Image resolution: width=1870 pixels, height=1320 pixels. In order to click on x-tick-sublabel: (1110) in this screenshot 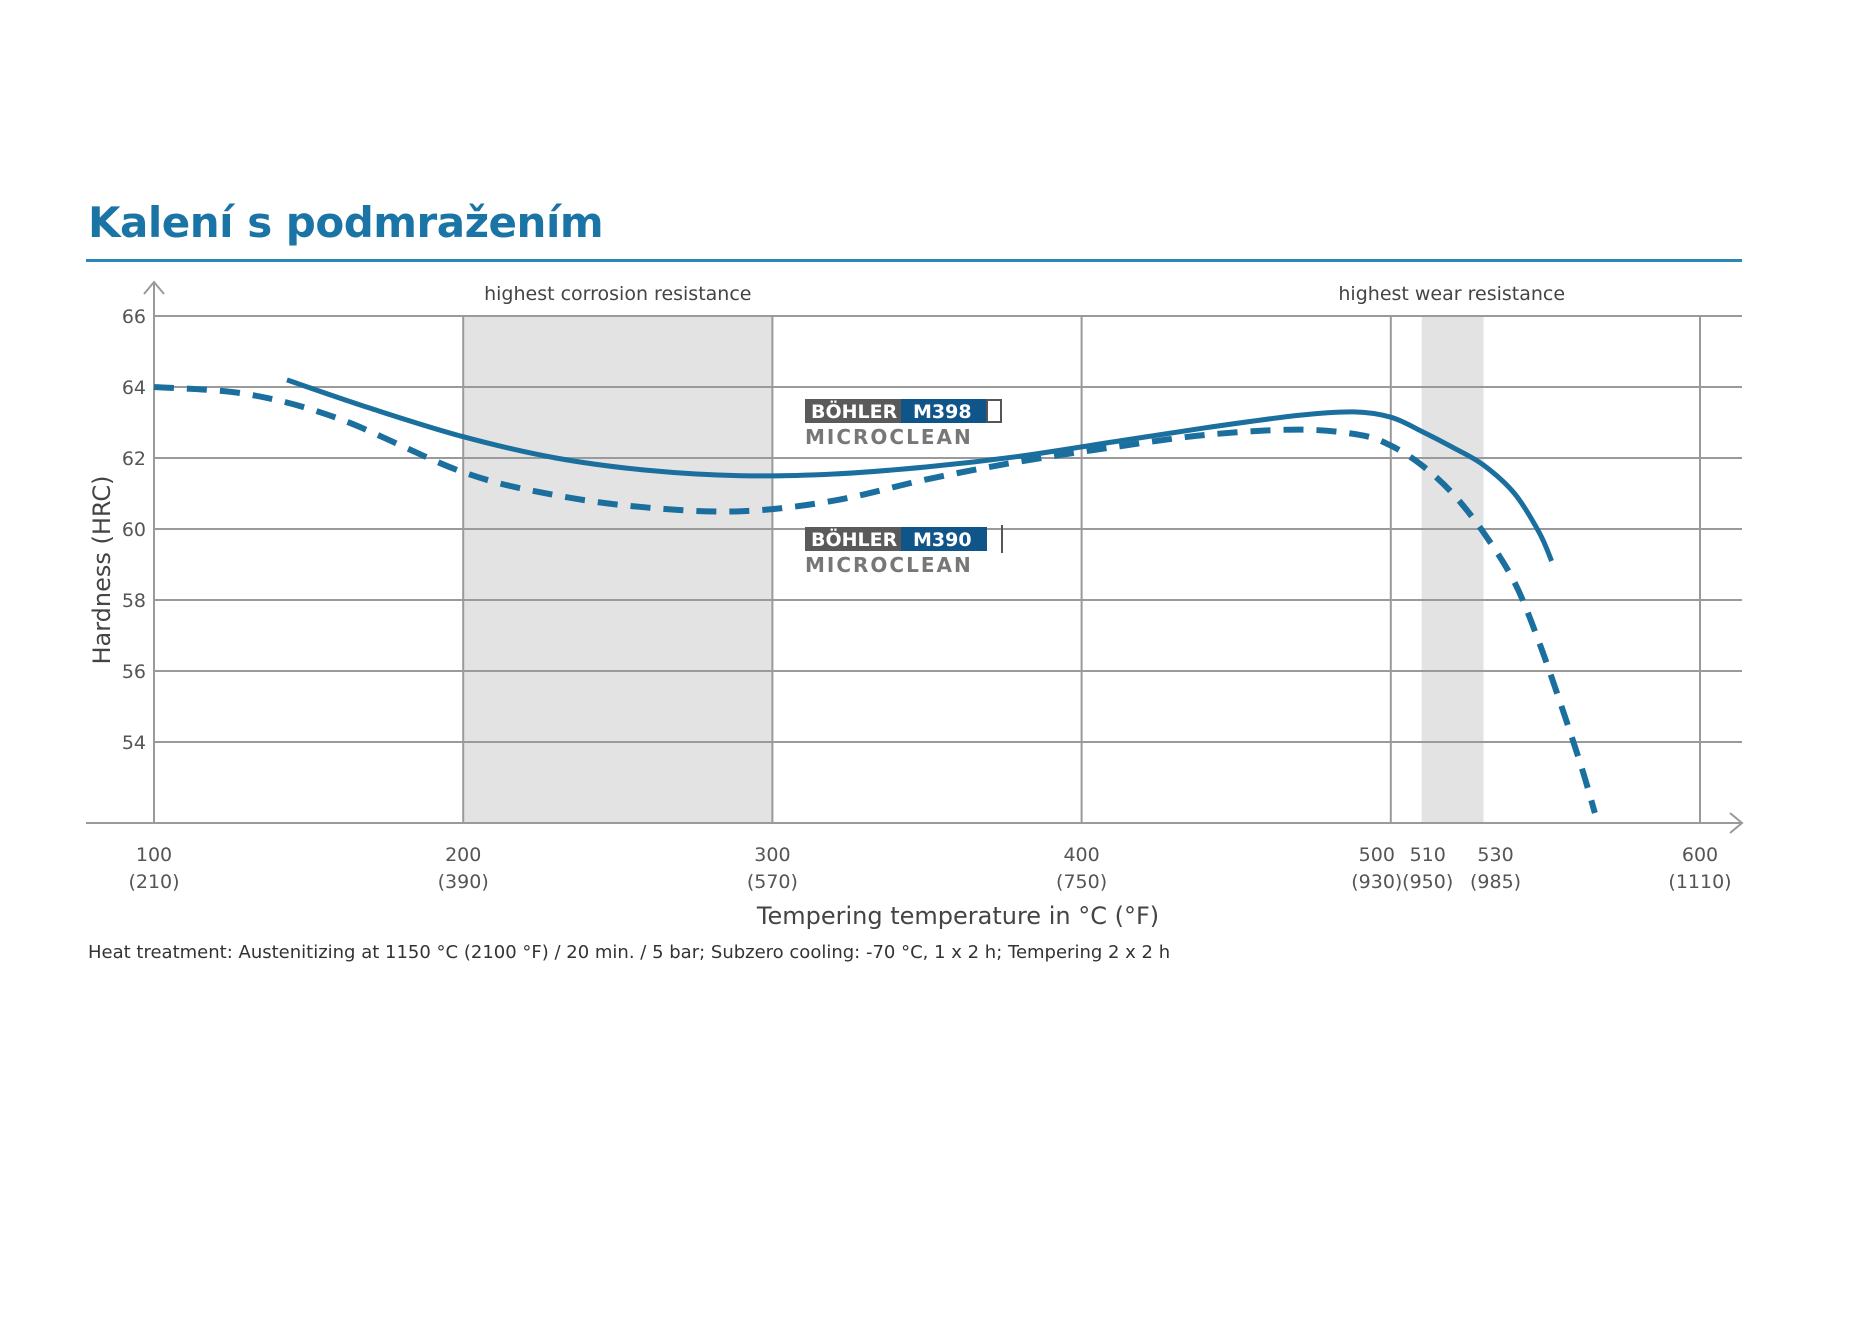, I will do `click(1699, 882)`.